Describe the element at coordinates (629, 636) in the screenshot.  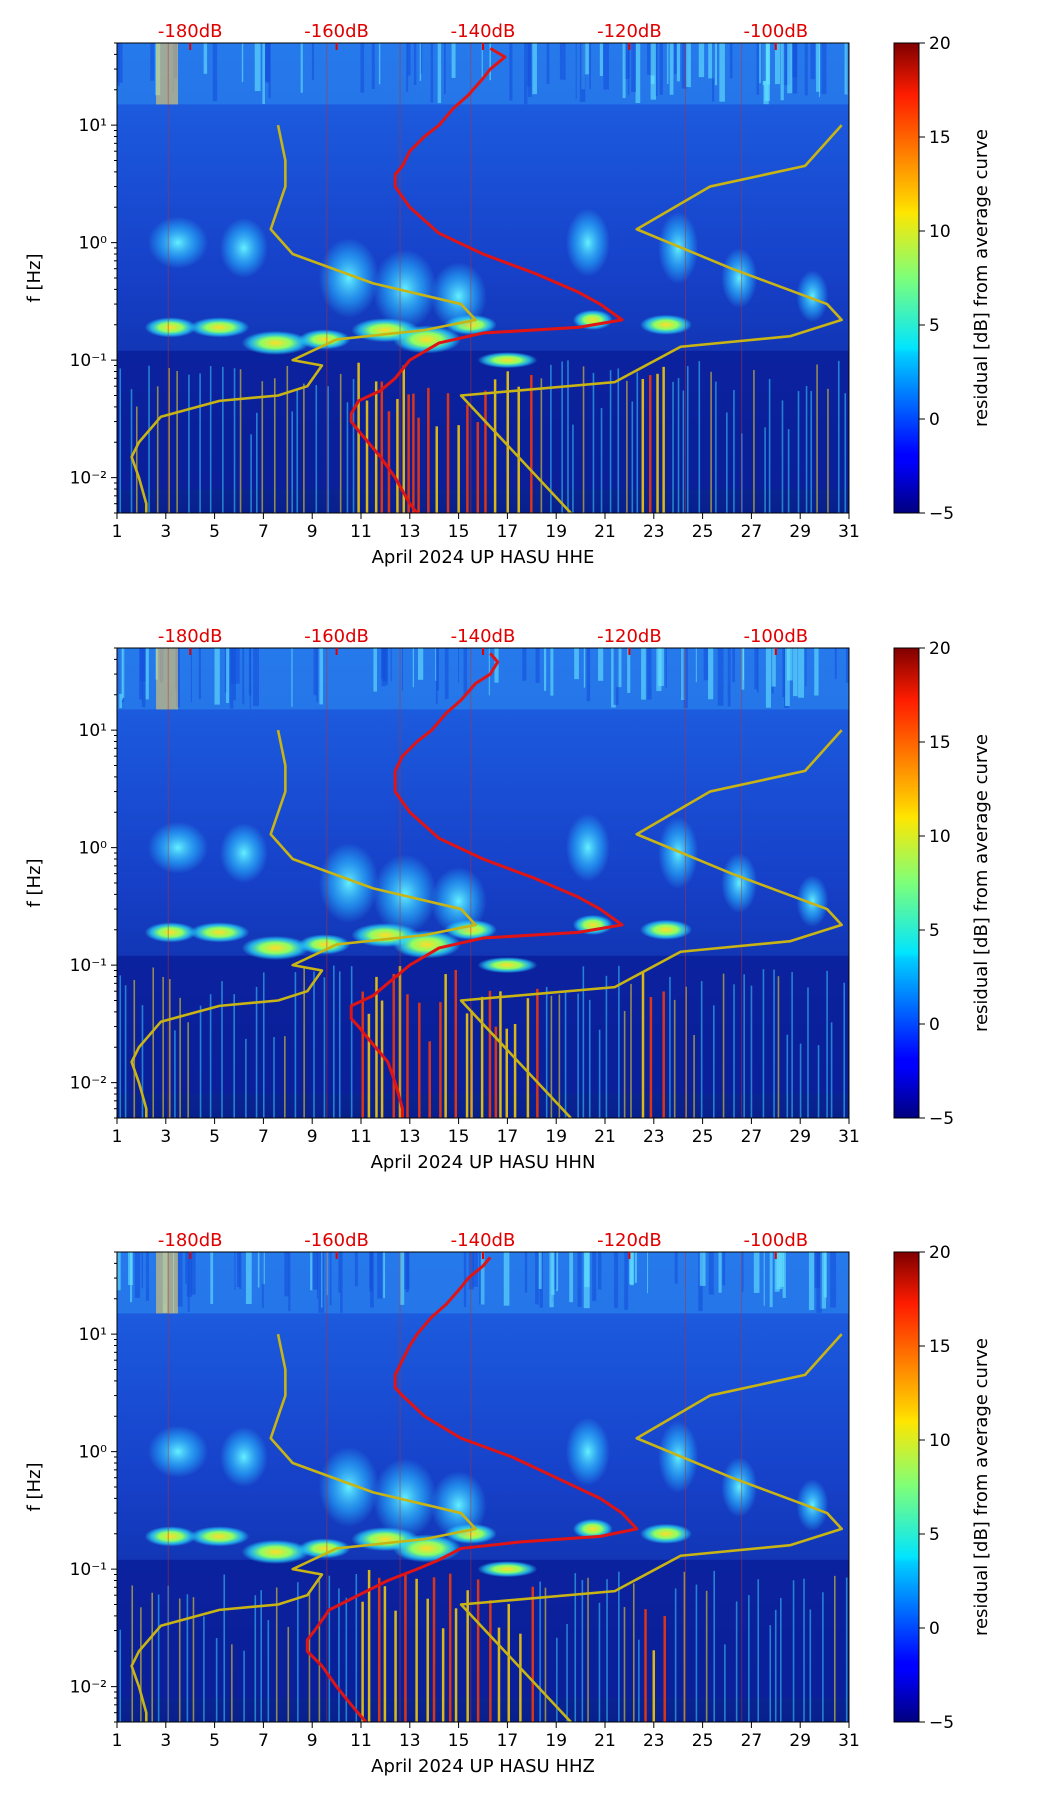
I see `db-label: -120dB` at that location.